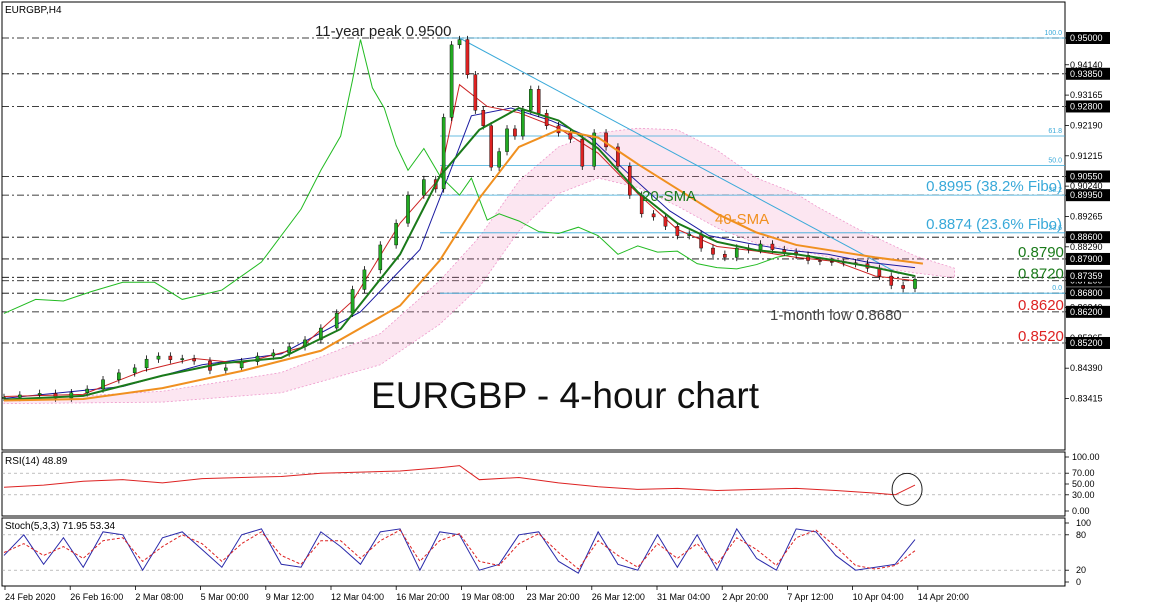 Image resolution: width=1149 pixels, height=607 pixels. Describe the element at coordinates (36, 461) in the screenshot. I see `rsi-title: RSI(14) 48.89` at that location.